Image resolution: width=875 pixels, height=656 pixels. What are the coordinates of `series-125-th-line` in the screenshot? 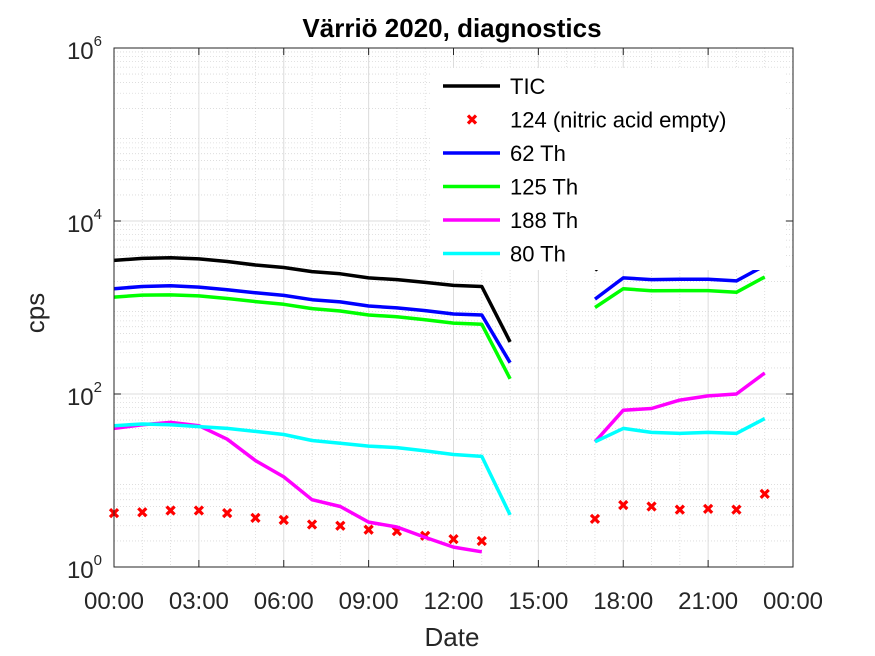 It's located at (439, 327).